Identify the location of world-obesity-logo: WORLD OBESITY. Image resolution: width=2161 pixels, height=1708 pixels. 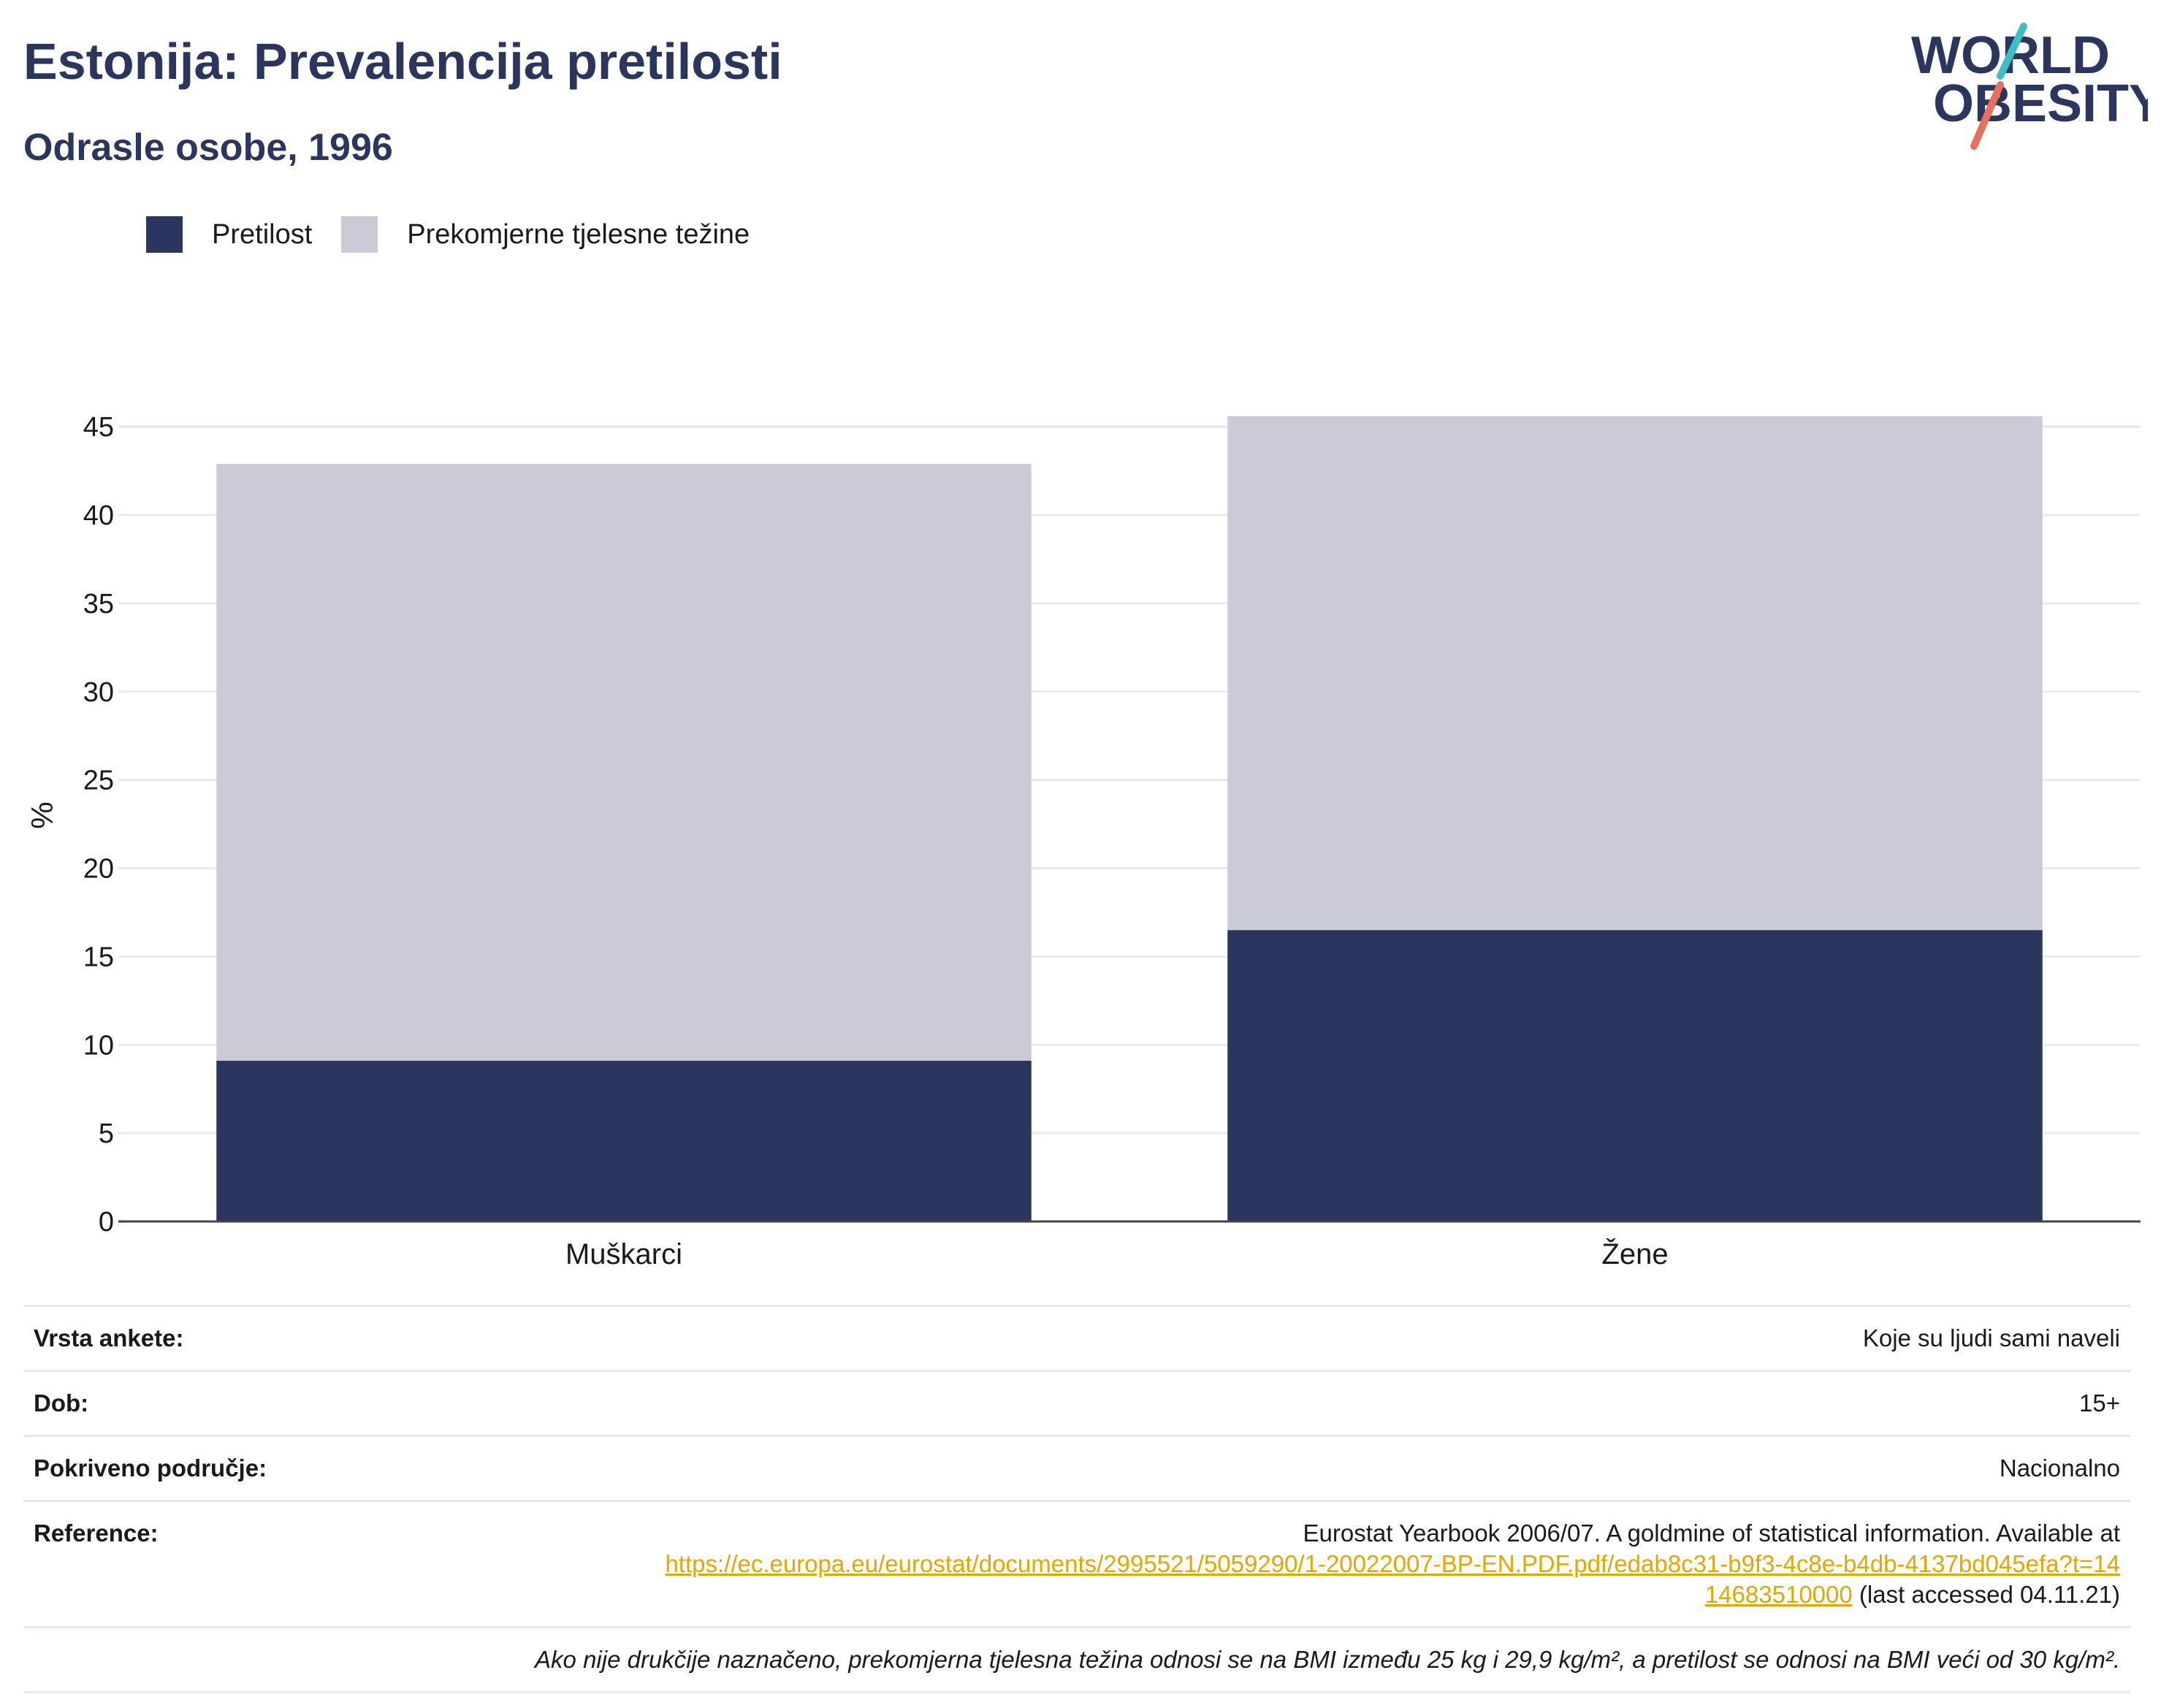
(2029, 86).